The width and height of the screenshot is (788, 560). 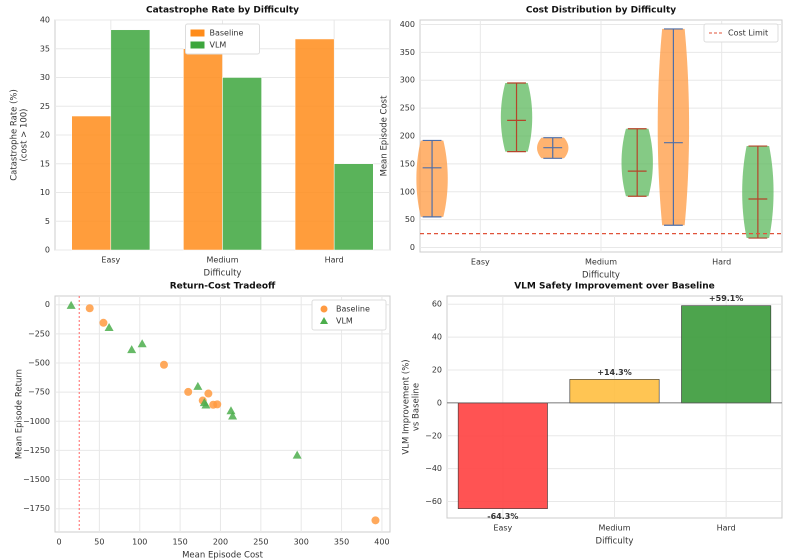 I want to click on y-tick-label: 15, so click(x=45, y=163).